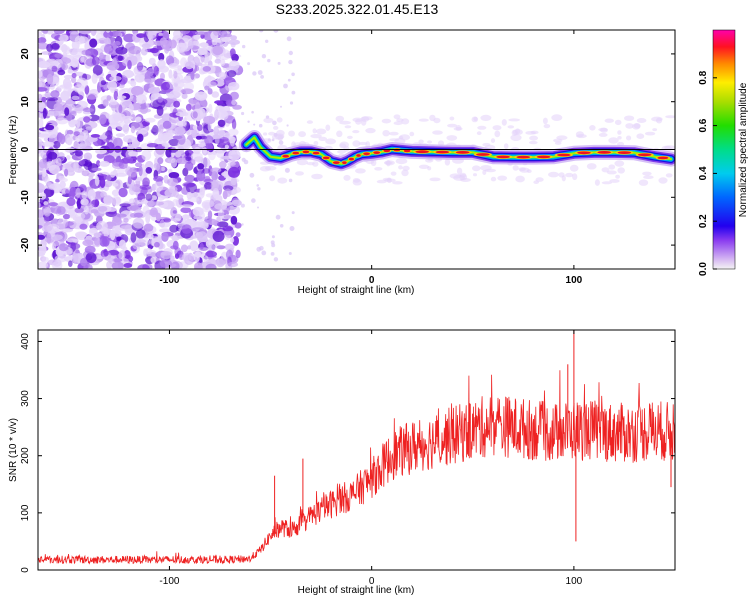 Image resolution: width=750 pixels, height=600 pixels. Describe the element at coordinates (25, 570) in the screenshot. I see `y-tick-label: 0` at that location.